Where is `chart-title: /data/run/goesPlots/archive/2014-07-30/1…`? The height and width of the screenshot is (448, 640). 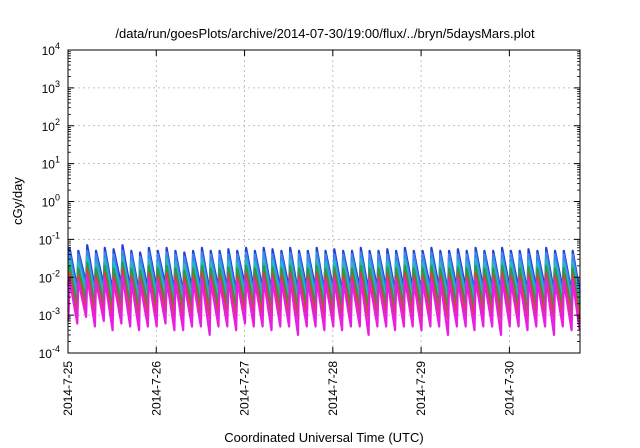 chart-title: /data/run/goesPlots/archive/2014-07-30/1… is located at coordinates (325, 33).